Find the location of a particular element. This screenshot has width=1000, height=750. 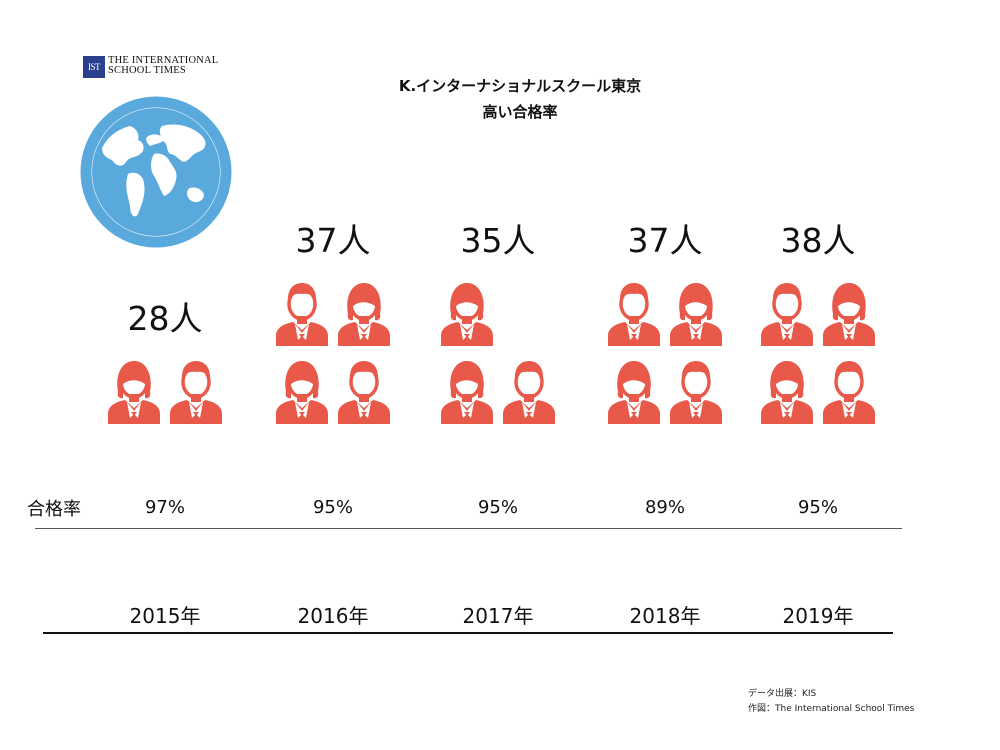

count-label-0: 28人 is located at coordinates (165, 318).